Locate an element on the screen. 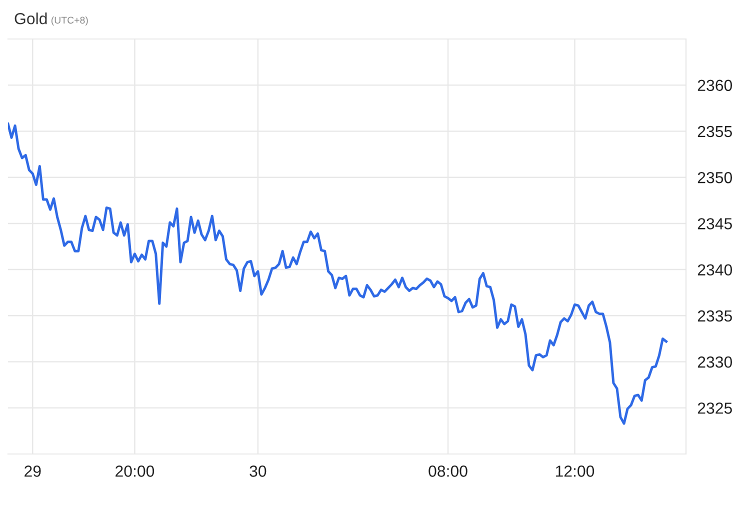 This screenshot has width=740, height=513. y-tick-label: 2335 is located at coordinates (715, 316).